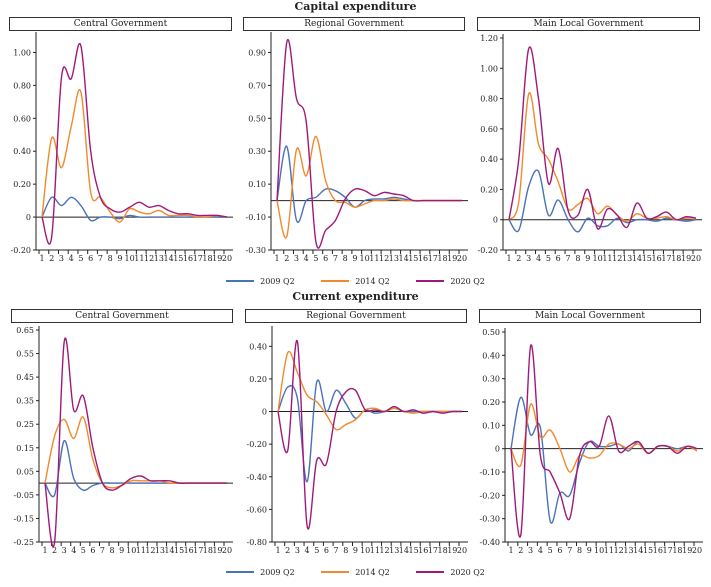  Describe the element at coordinates (139, 258) in the screenshot. I see `x-tick-label: 11` at that location.